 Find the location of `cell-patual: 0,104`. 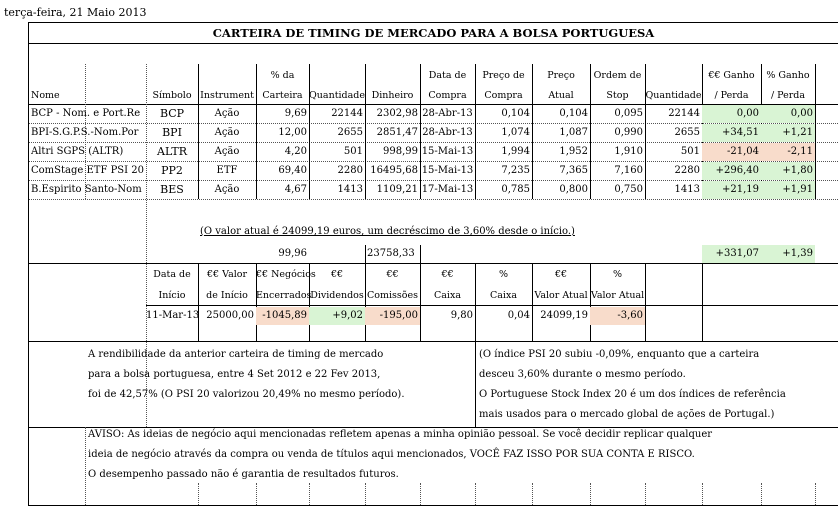

cell-patual: 0,104 is located at coordinates (573, 113).